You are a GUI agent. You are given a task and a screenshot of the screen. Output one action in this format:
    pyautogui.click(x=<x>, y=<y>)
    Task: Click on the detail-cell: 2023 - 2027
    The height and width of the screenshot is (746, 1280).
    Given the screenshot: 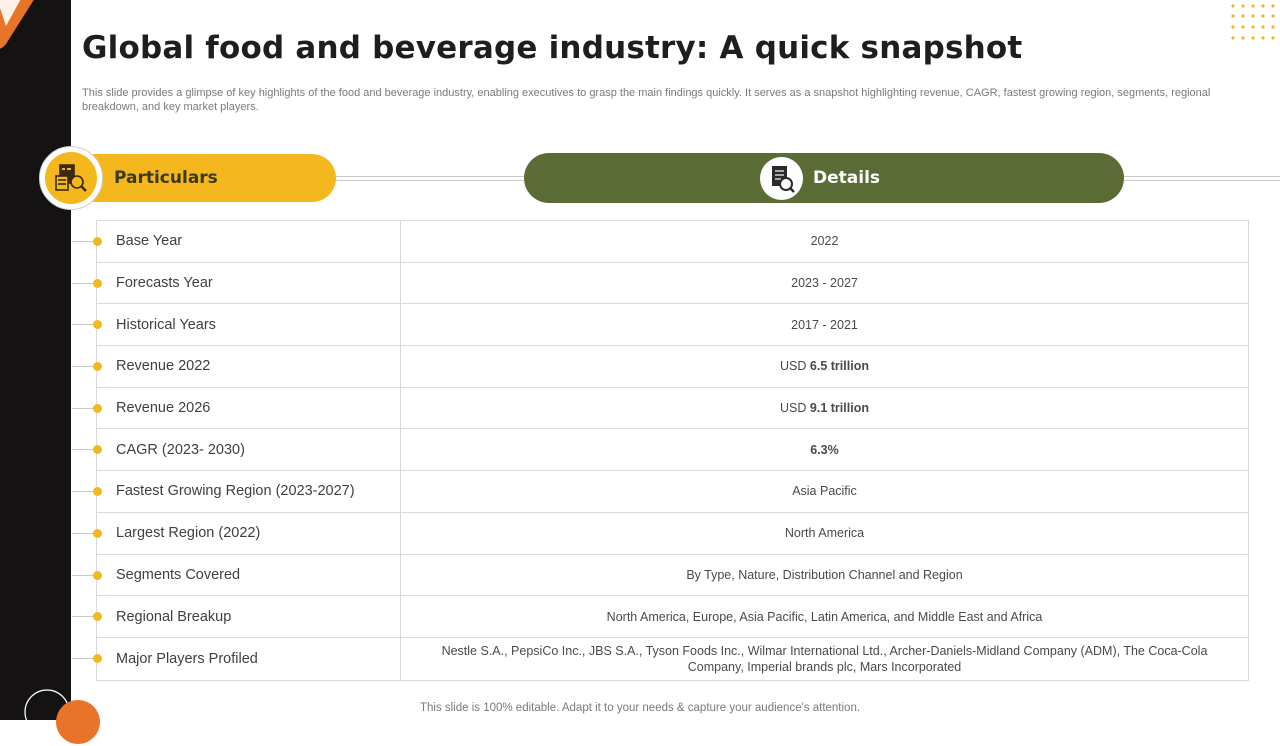 What is the action you would take?
    pyautogui.click(x=824, y=283)
    